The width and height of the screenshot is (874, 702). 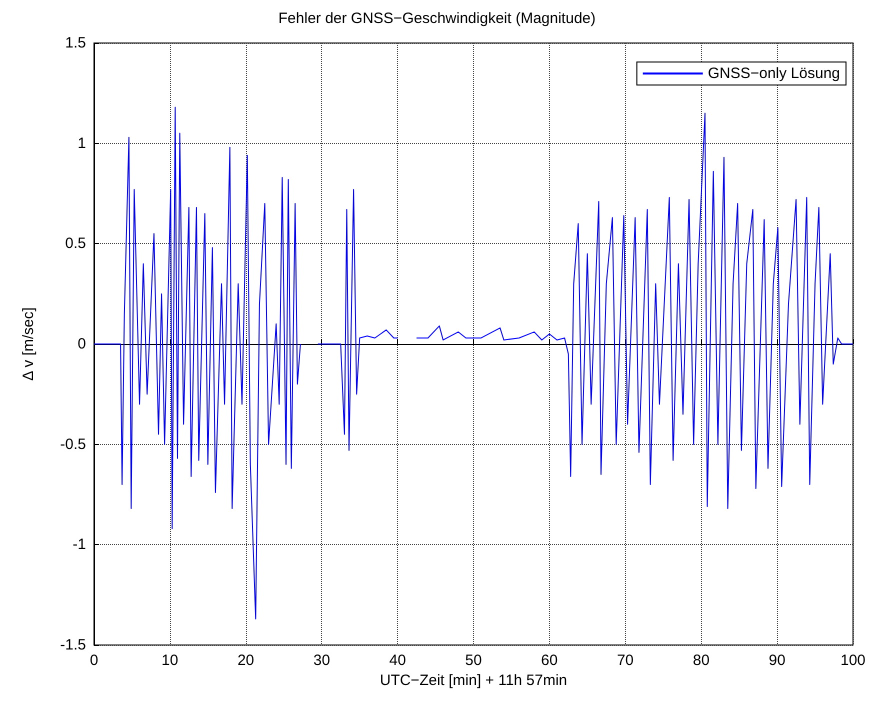 What do you see at coordinates (75, 243) in the screenshot?
I see `y-tick-label: 0.5` at bounding box center [75, 243].